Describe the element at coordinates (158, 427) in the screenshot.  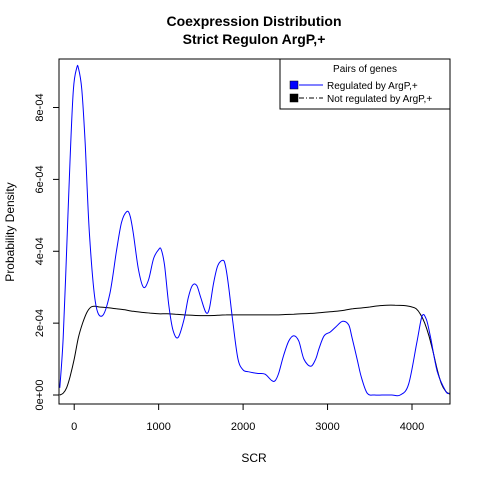
I see `x-tick-label: 1000` at that location.